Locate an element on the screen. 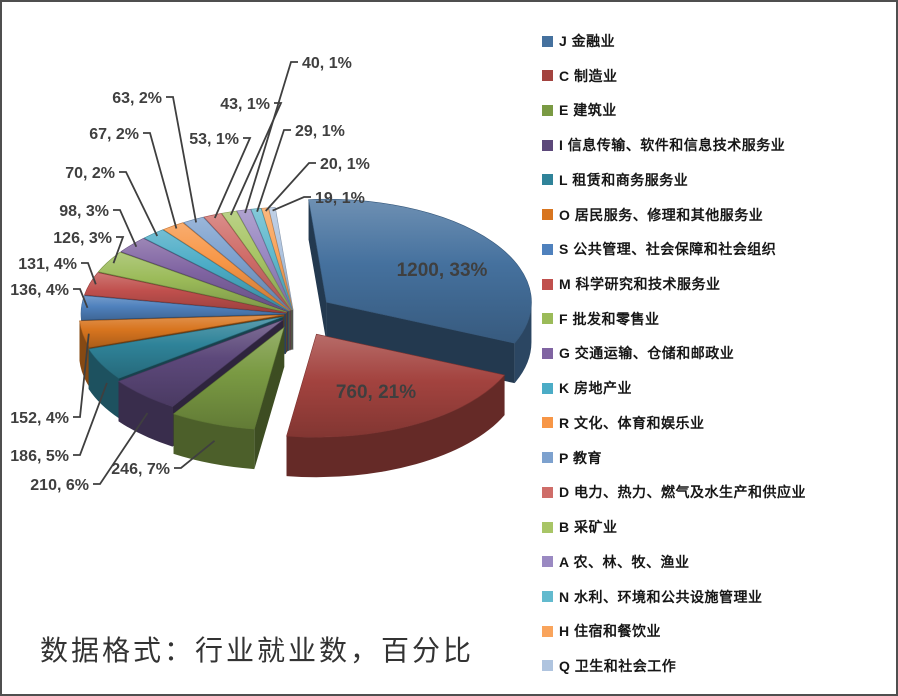 This screenshot has height=696, width=898. pie-slice-E is located at coordinates (229, 398).